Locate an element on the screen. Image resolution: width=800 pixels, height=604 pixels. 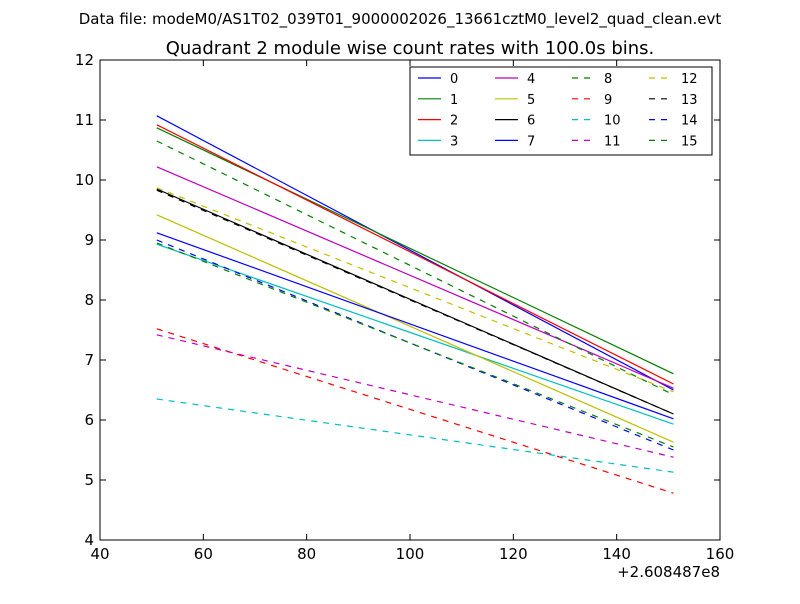
legend-label-12: 12 is located at coordinates (689, 79).